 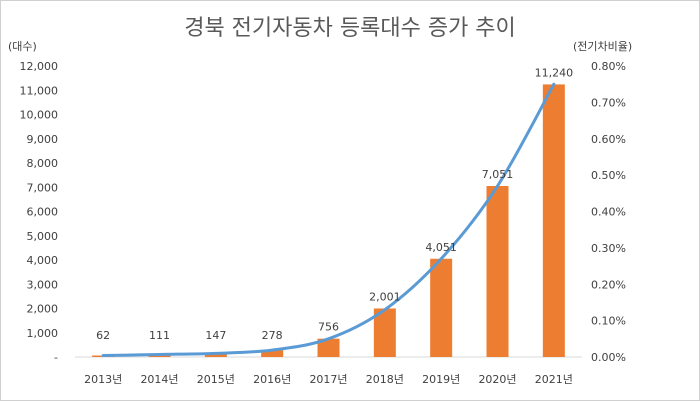 What do you see at coordinates (608, 284) in the screenshot?
I see `right-tick-label: 0.20%` at bounding box center [608, 284].